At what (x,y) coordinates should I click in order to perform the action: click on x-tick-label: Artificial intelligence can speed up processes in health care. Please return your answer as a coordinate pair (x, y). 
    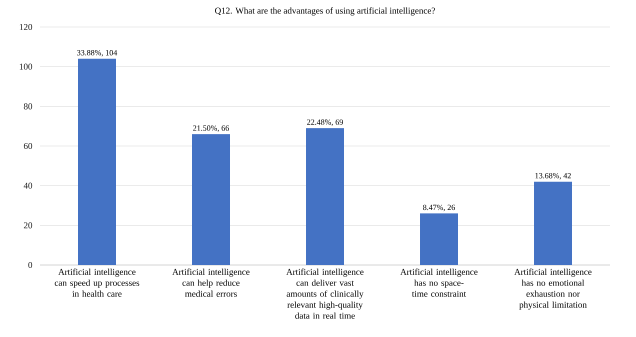
    Looking at the image, I should click on (97, 282).